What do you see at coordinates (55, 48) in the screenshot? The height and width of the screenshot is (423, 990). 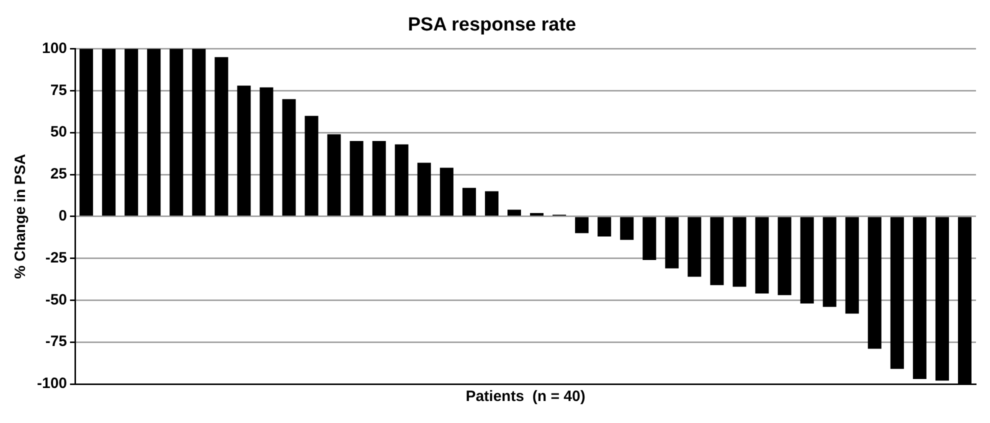 I see `y-tick-label: 100` at bounding box center [55, 48].